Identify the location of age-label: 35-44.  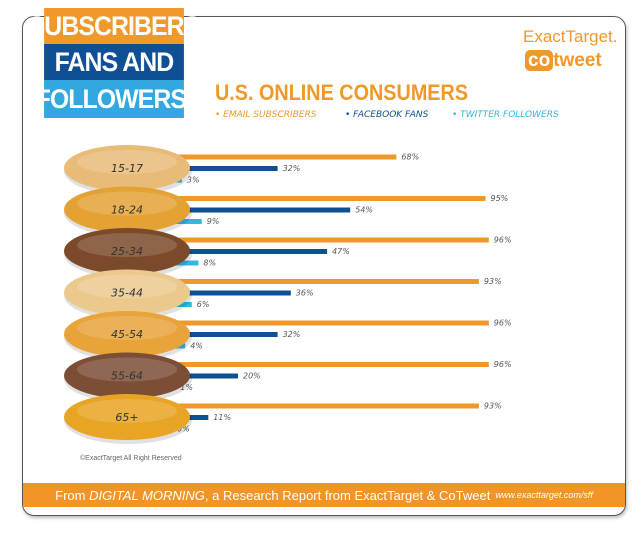
(127, 293).